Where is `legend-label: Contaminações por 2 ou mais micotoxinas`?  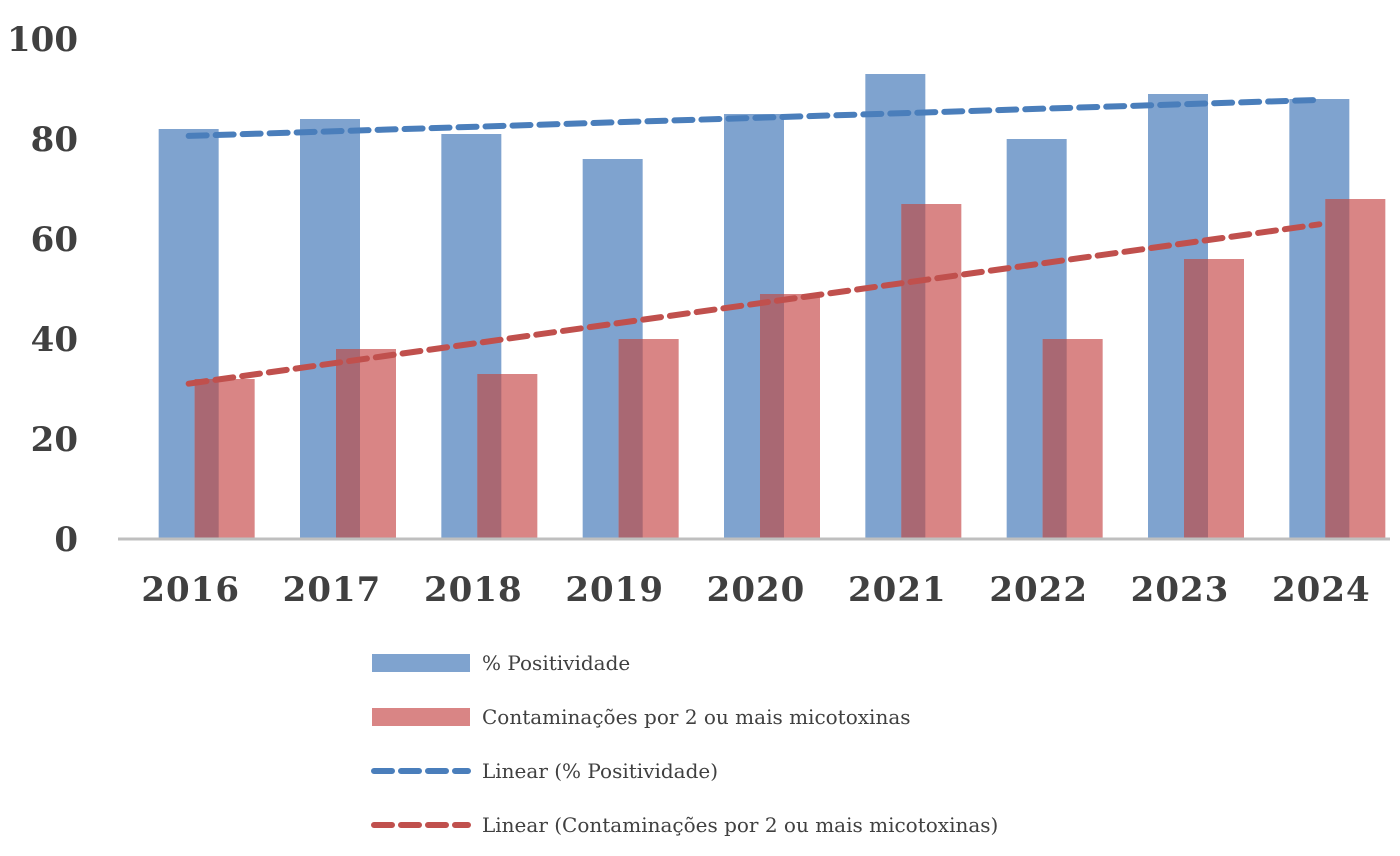 legend-label: Contaminações por 2 ou mais micotoxinas is located at coordinates (696, 717).